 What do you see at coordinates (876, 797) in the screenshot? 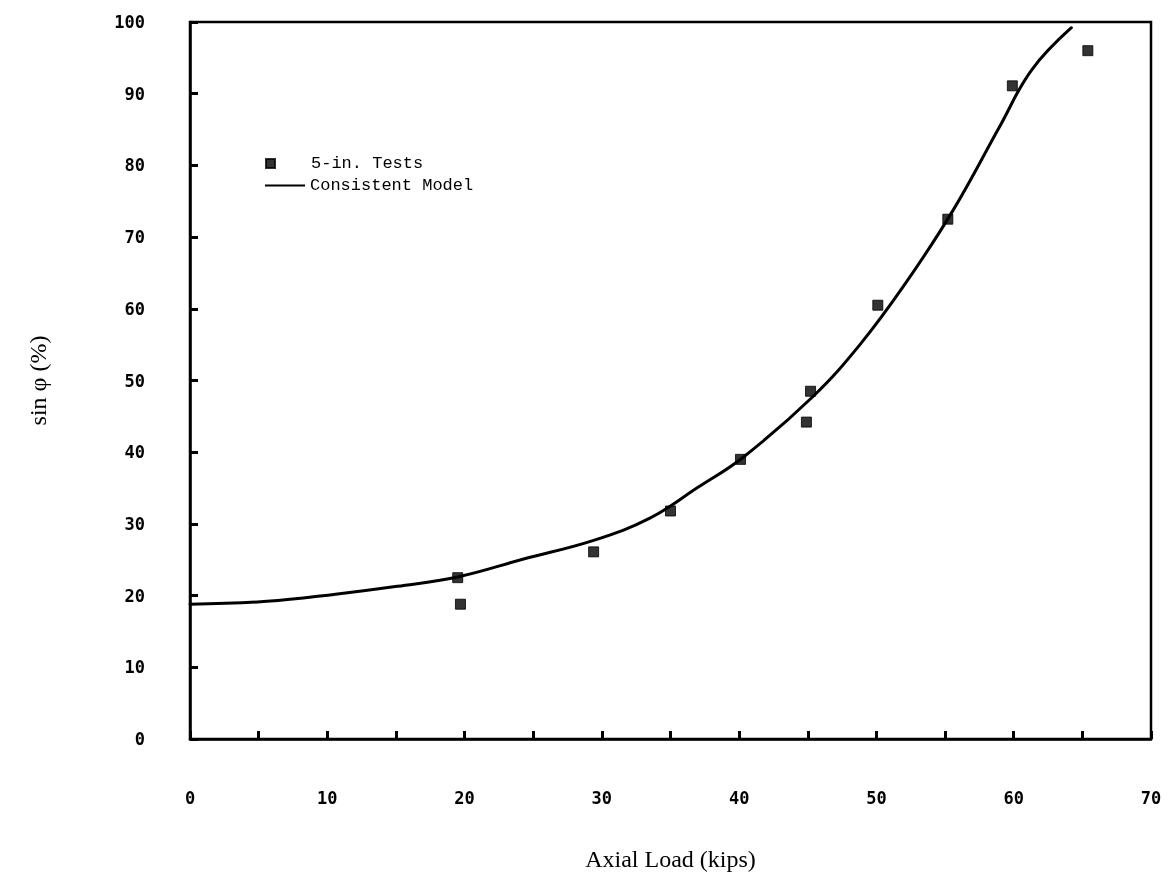
I see `x-tick-label: 50` at bounding box center [876, 797].